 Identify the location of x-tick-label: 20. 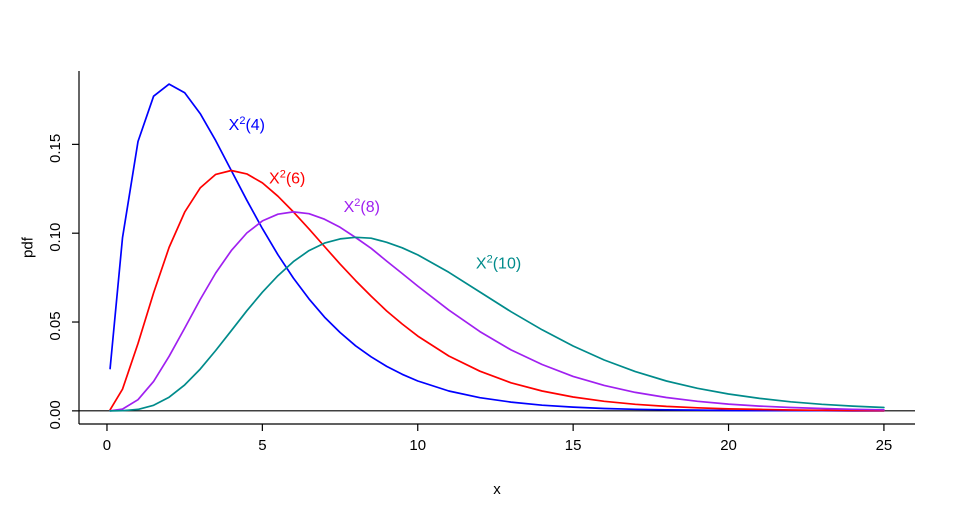
(728, 445).